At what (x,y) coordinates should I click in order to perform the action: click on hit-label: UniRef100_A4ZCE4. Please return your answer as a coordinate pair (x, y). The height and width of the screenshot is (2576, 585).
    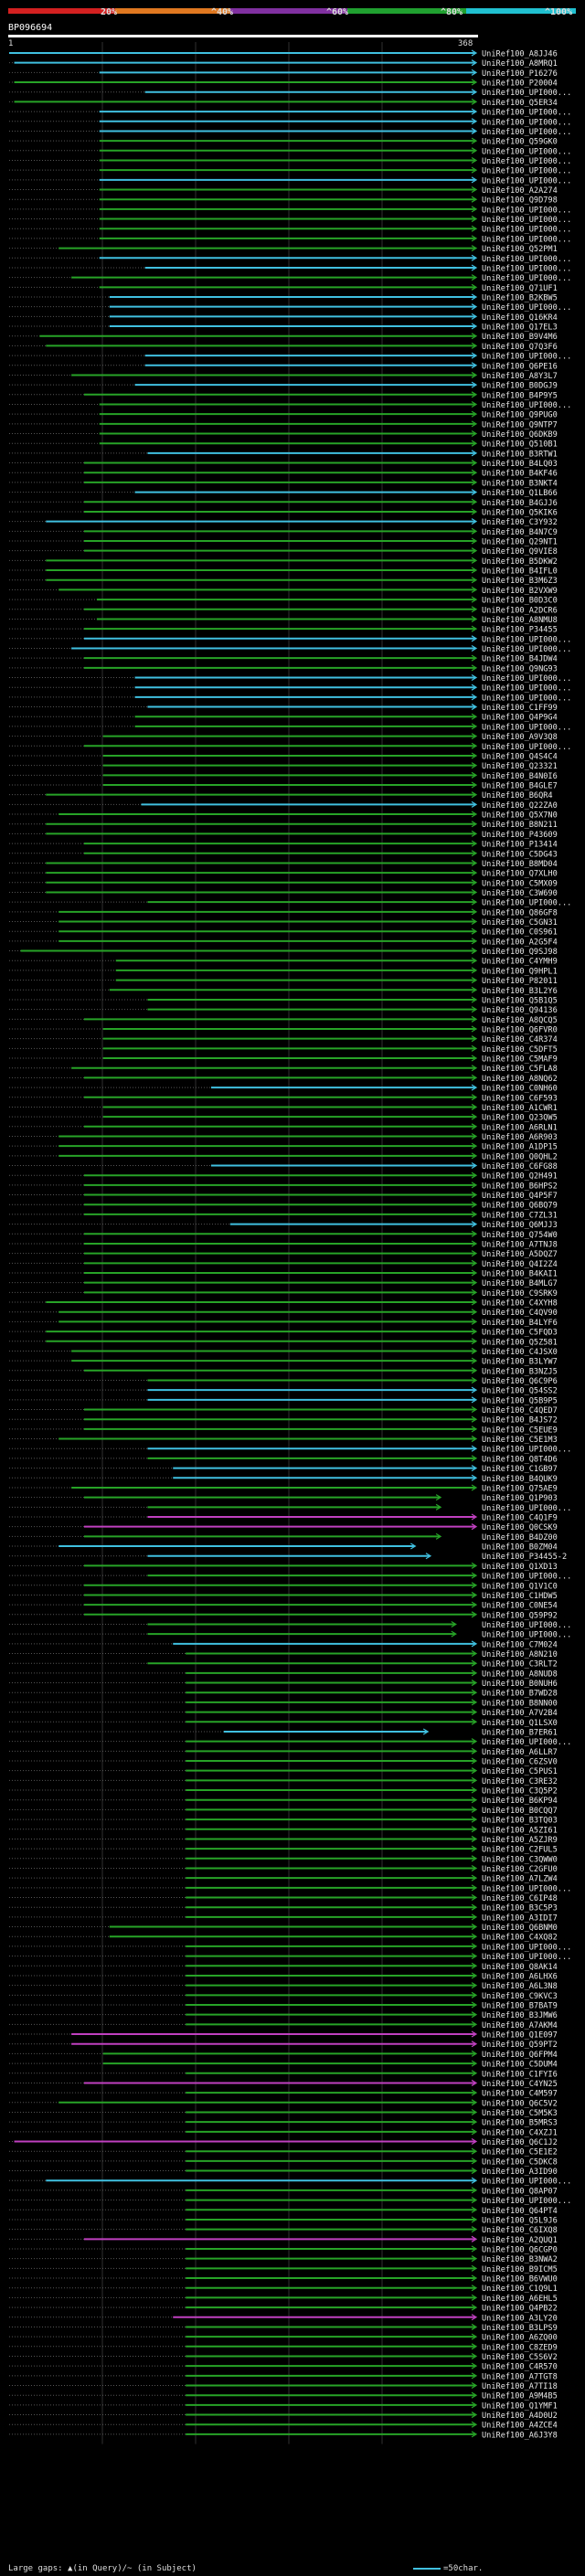
    Looking at the image, I should click on (520, 2426).